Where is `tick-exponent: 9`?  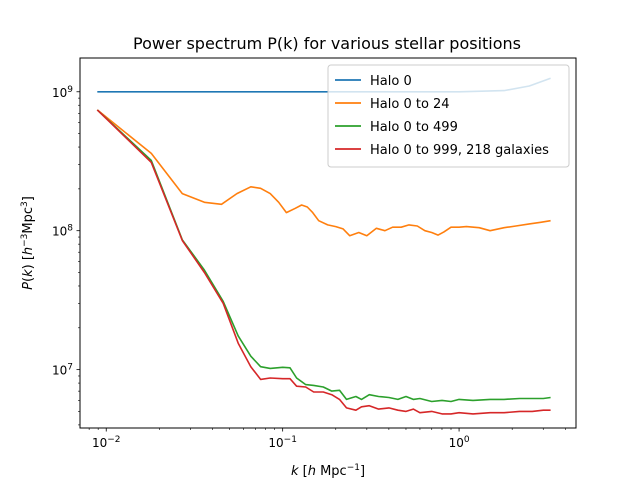 tick-exponent: 9 is located at coordinates (70, 90).